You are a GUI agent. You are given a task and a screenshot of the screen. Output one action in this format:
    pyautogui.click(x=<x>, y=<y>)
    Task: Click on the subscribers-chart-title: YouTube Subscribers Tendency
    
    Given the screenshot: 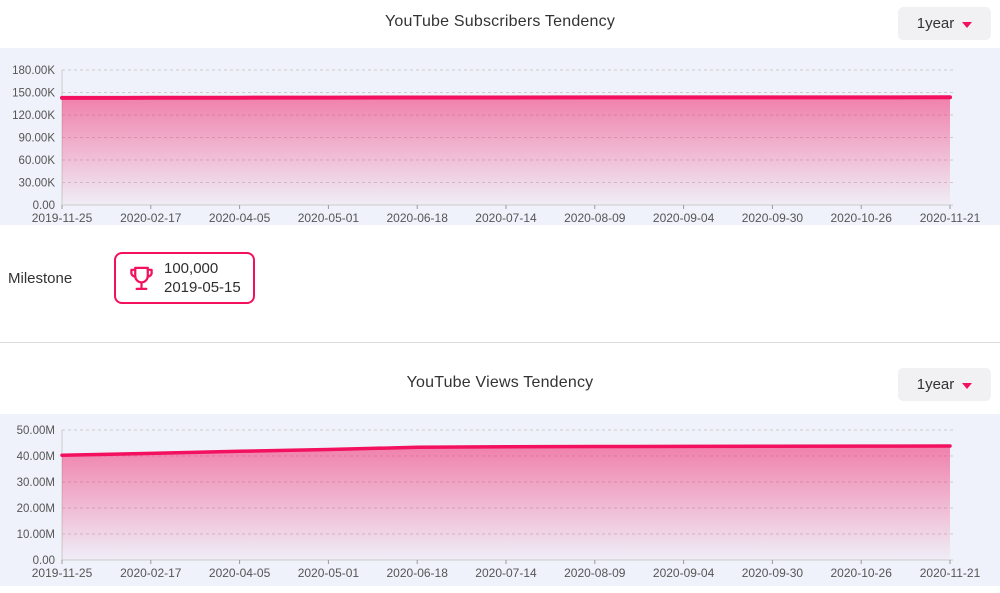 What is the action you would take?
    pyautogui.click(x=500, y=21)
    